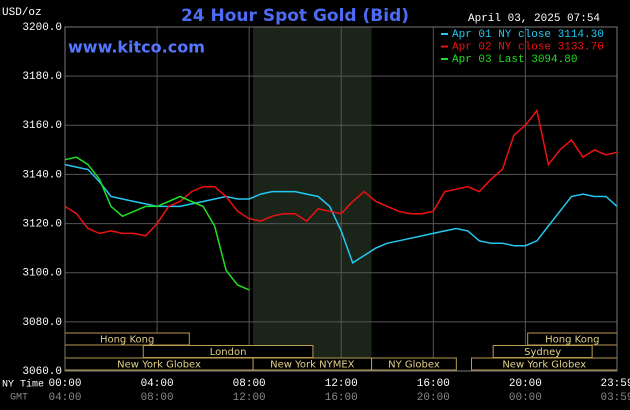  What do you see at coordinates (64, 398) in the screenshot?
I see `x2-tick-label: 04:00` at bounding box center [64, 398].